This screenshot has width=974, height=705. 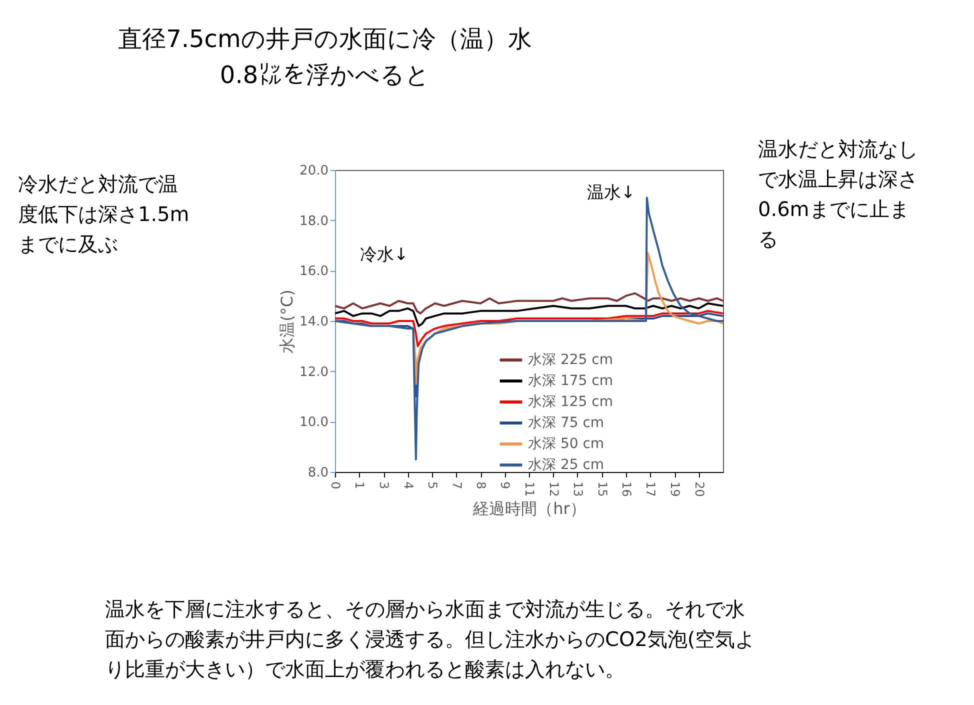 I want to click on x-tick-label: 4, so click(x=408, y=486).